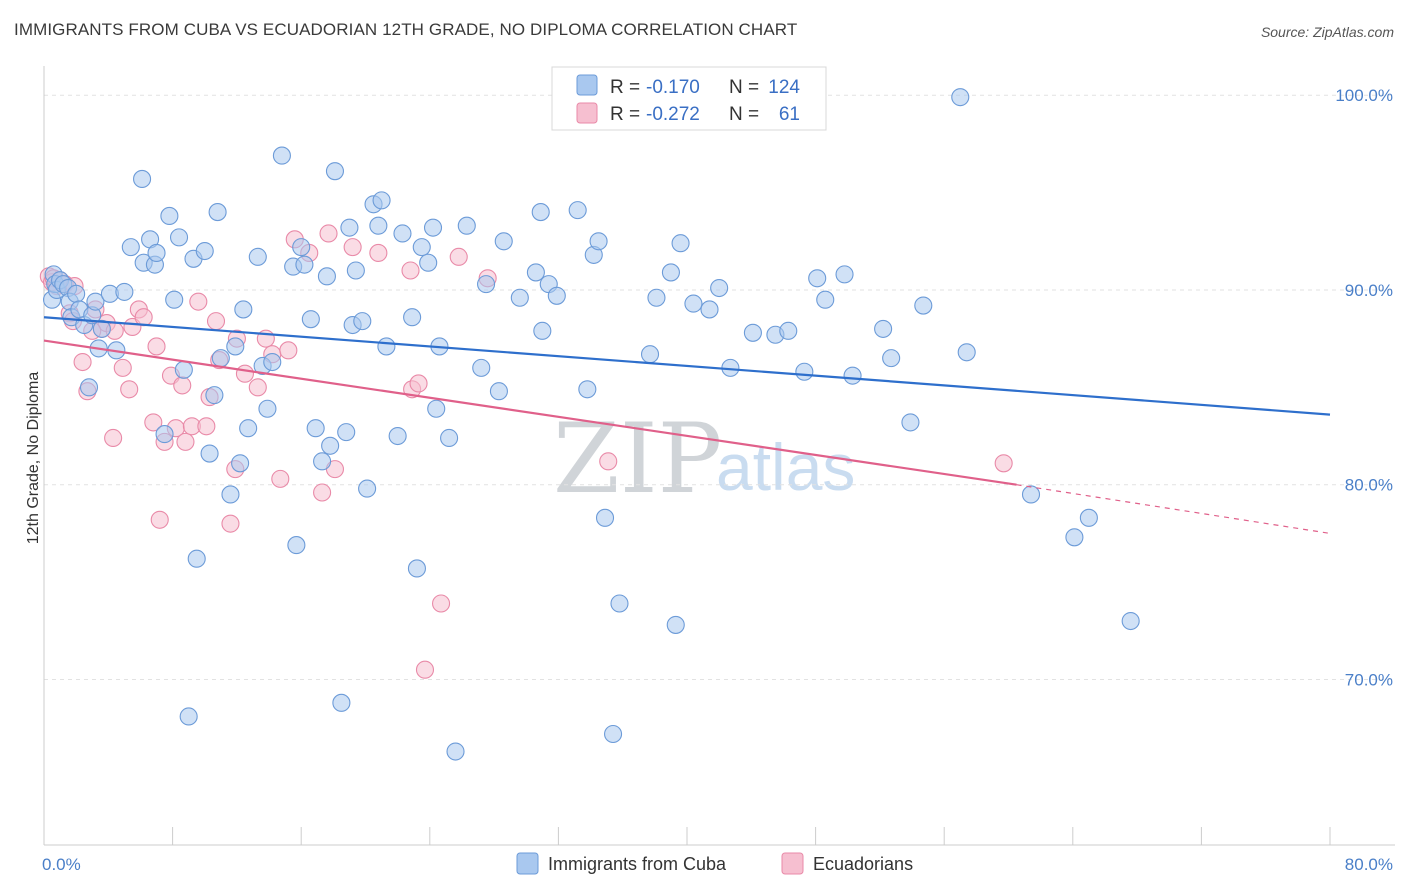 The width and height of the screenshot is (1406, 892). I want to click on legend-r-label-ecuadorians: R =, so click(625, 114).